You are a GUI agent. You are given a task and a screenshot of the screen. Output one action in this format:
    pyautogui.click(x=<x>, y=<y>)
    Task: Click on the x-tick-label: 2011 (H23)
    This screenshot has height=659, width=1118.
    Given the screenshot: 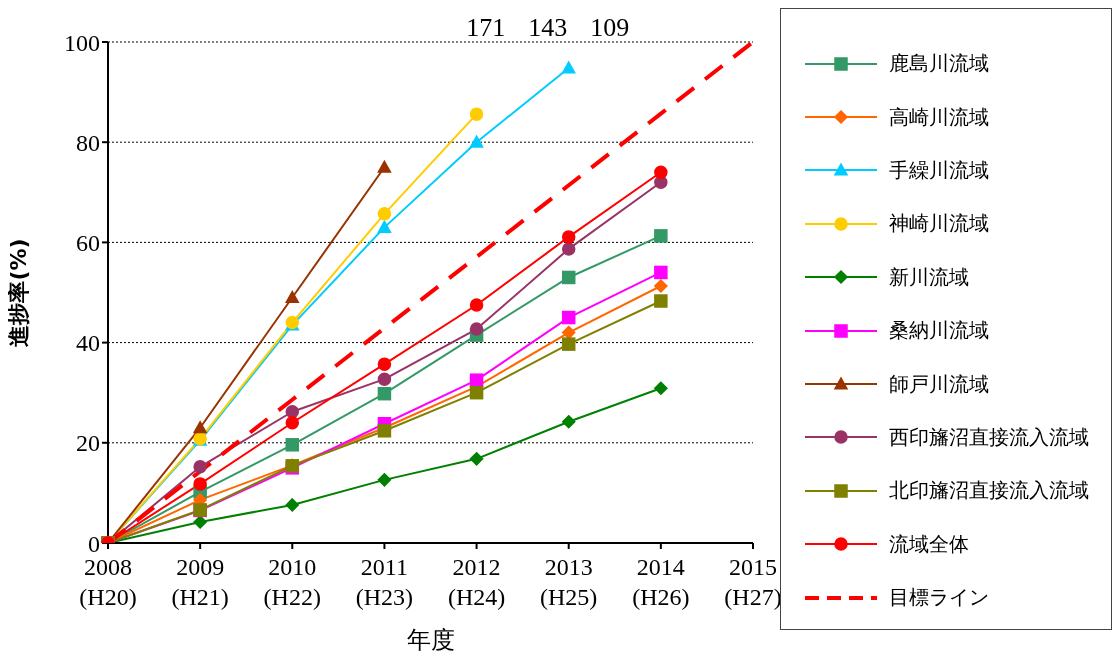 What is the action you would take?
    pyautogui.click(x=384, y=582)
    